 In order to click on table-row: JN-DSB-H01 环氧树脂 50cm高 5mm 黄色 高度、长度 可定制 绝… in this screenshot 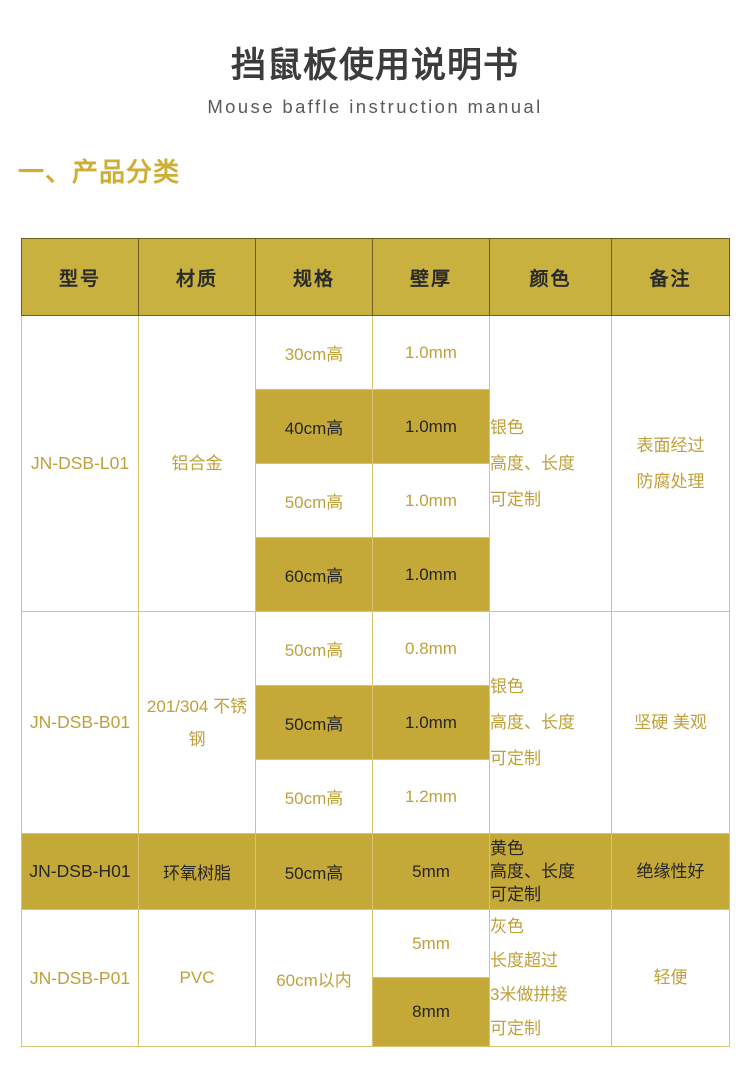, I will do `click(375, 871)`.